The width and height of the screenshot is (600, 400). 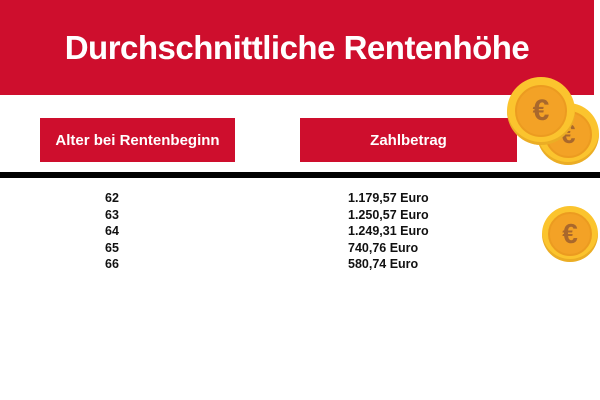 I want to click on amount-cell: 580,74 Euro, so click(x=383, y=264).